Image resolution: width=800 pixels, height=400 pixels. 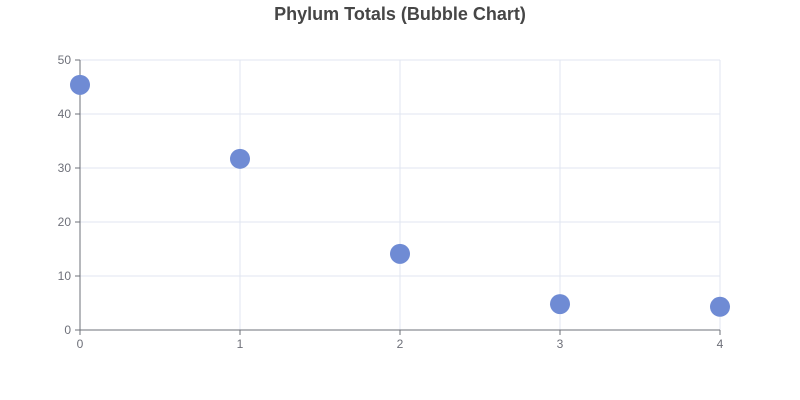 I want to click on x-tick-label: 4, so click(x=720, y=344).